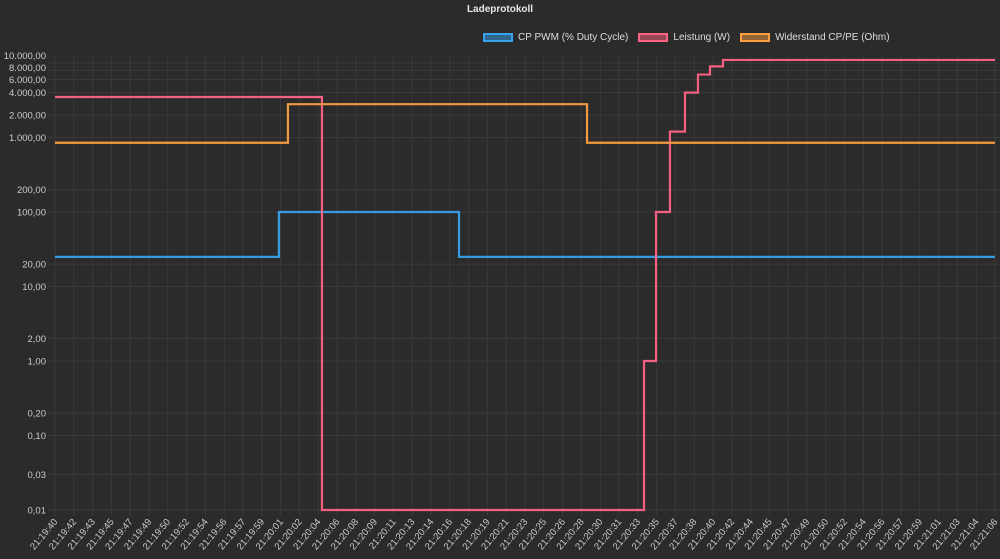 This screenshot has width=1000, height=559. What do you see at coordinates (832, 37) in the screenshot?
I see `legend-label: Widerstand CP/PE (Ohm)` at bounding box center [832, 37].